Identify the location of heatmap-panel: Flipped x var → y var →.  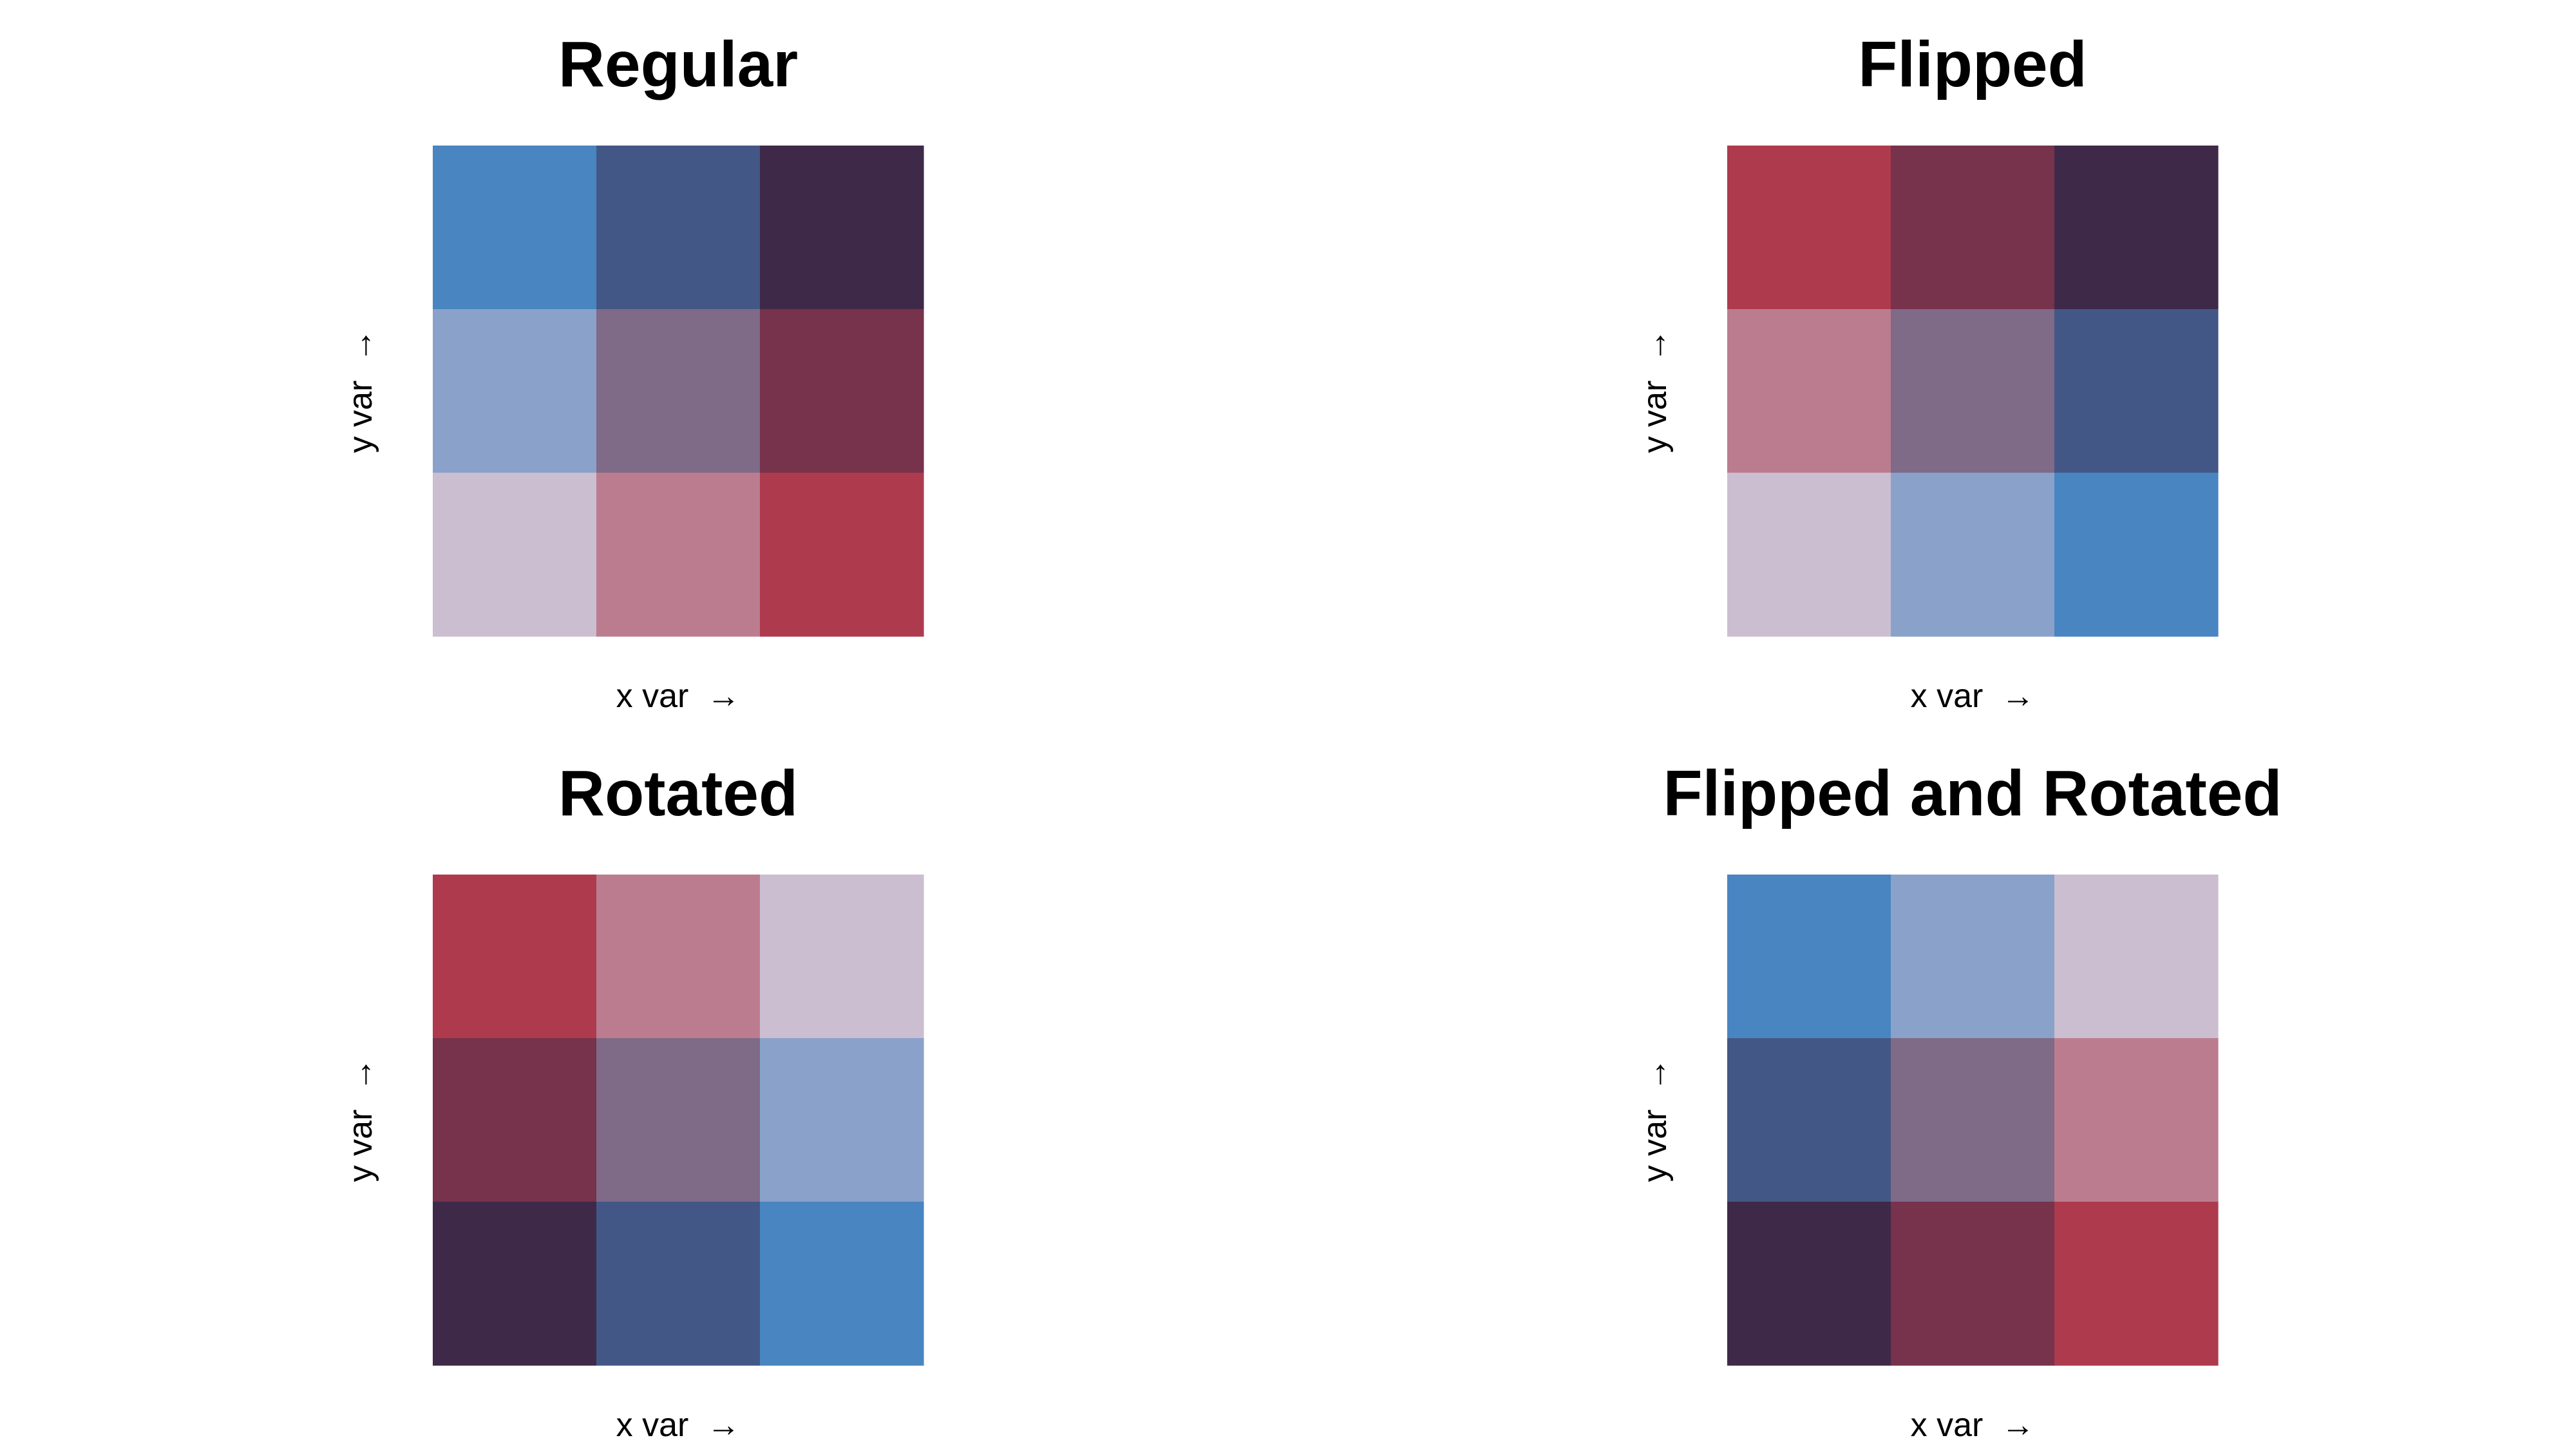
(1927, 371).